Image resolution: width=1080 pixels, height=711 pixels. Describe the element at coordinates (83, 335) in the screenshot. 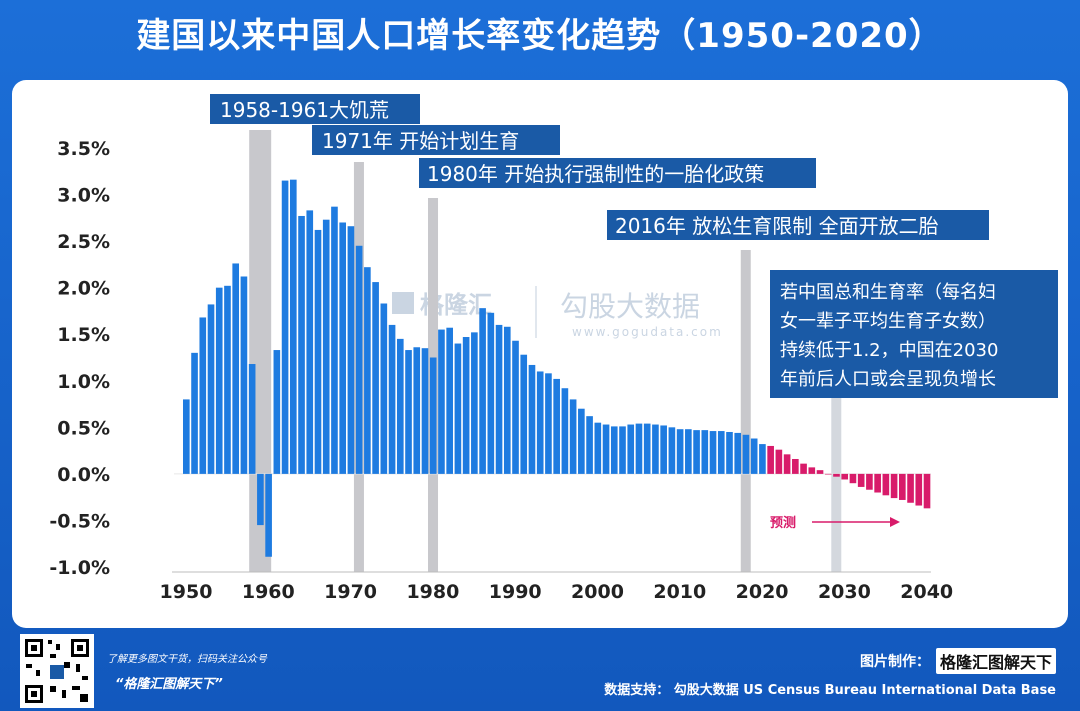

I see `y-tick-label: 1.5%` at that location.